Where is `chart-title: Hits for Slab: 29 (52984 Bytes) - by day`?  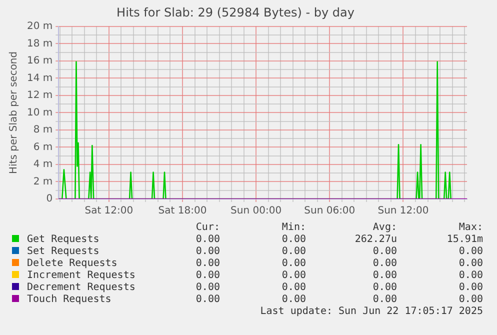 chart-title: Hits for Slab: 29 (52984 Bytes) - by day is located at coordinates (235, 12).